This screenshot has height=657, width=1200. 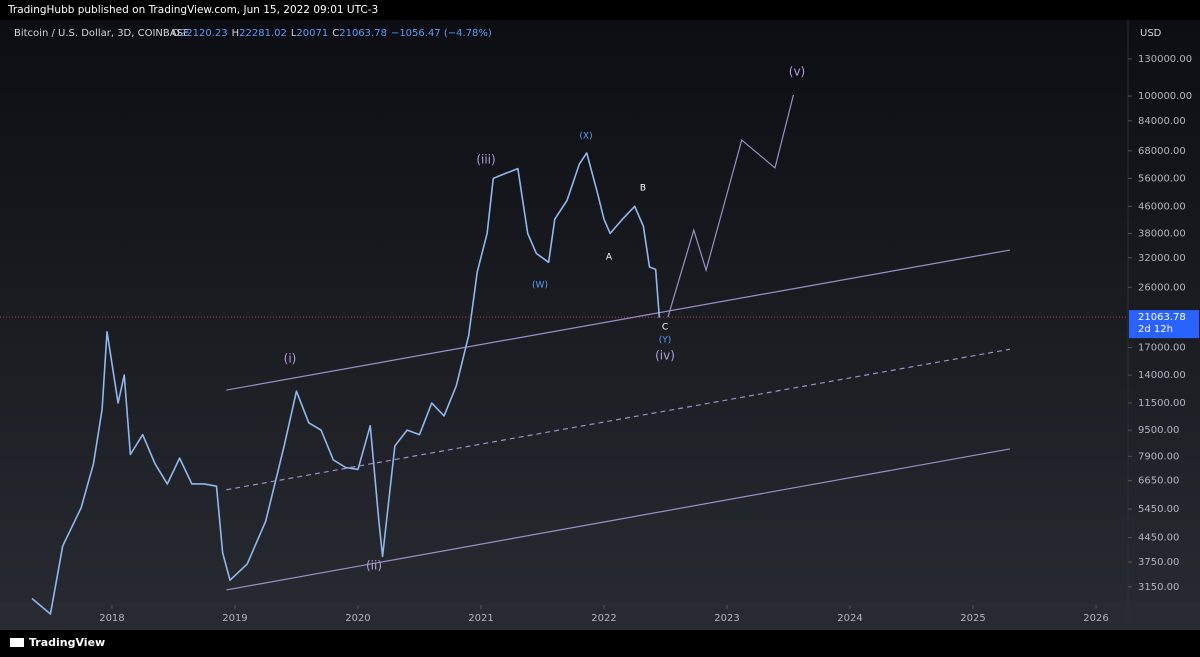 I want to click on wave-label: C, so click(x=665, y=328).